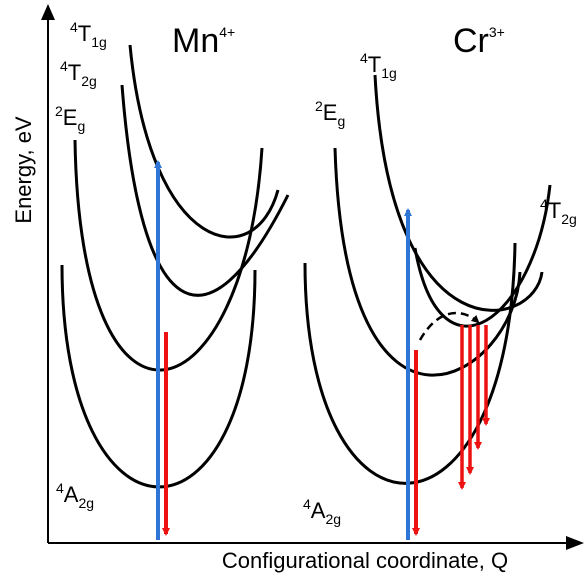 The image size is (587, 575). I want to click on cr-4t2g-sup: 4, so click(544, 204).